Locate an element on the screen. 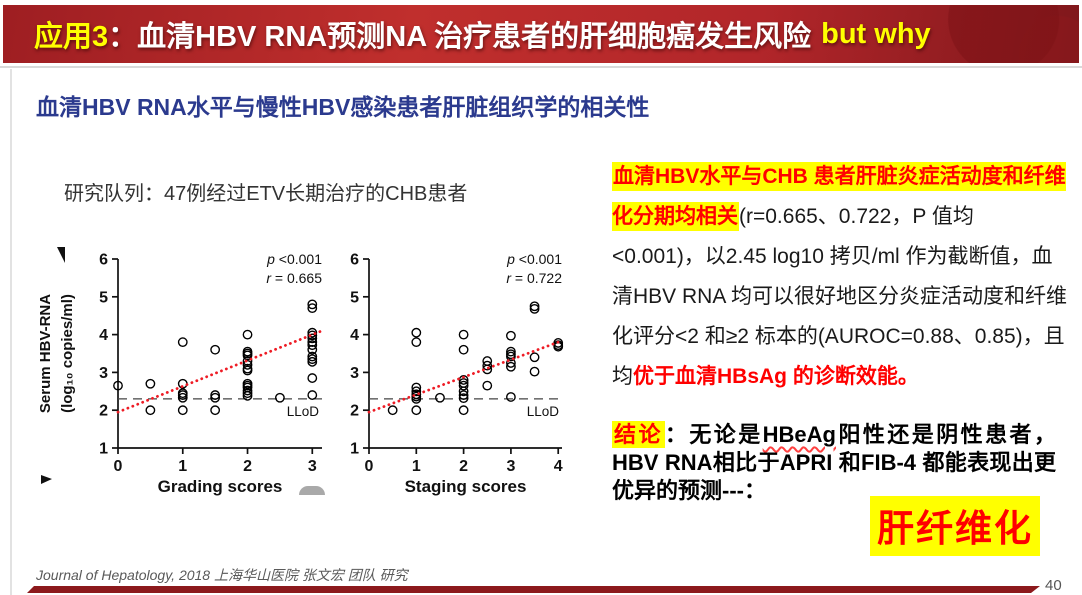 This screenshot has width=1082, height=595. header-divider is located at coordinates (541, 67).